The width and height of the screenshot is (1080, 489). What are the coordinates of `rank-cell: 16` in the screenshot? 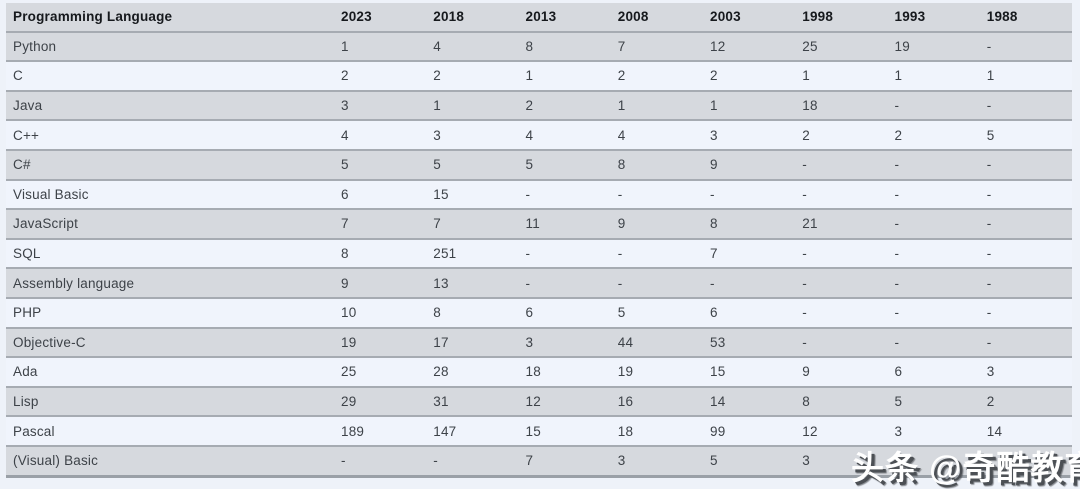 It's located at (625, 402).